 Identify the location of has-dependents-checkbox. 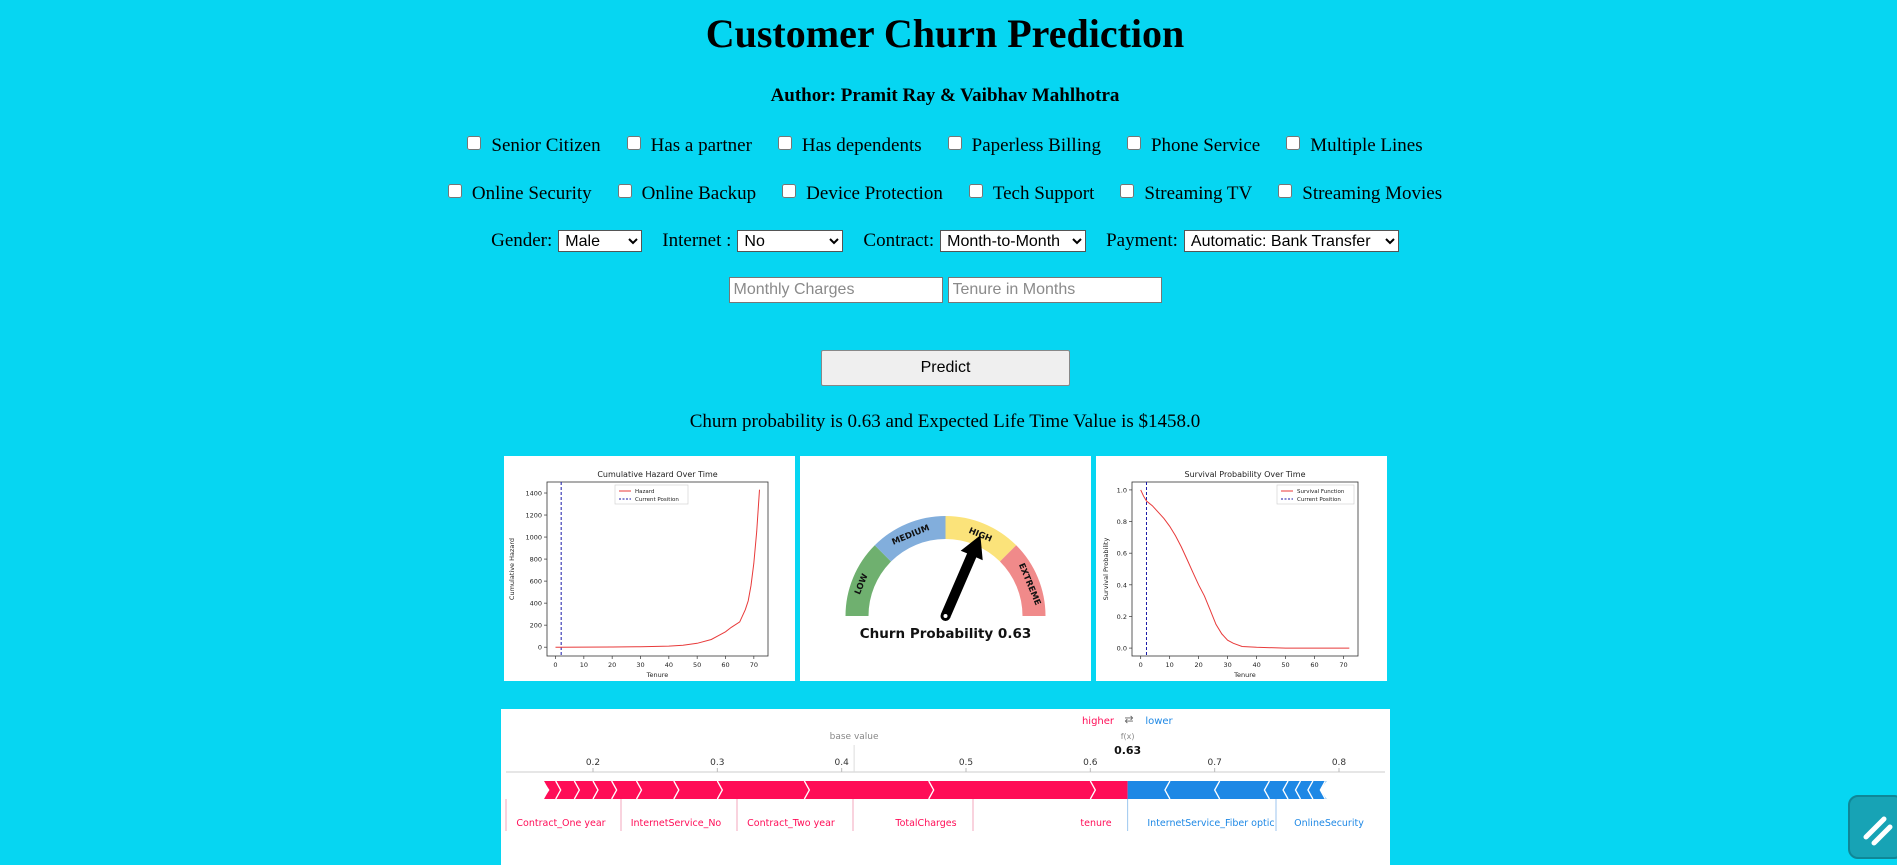
(784, 143).